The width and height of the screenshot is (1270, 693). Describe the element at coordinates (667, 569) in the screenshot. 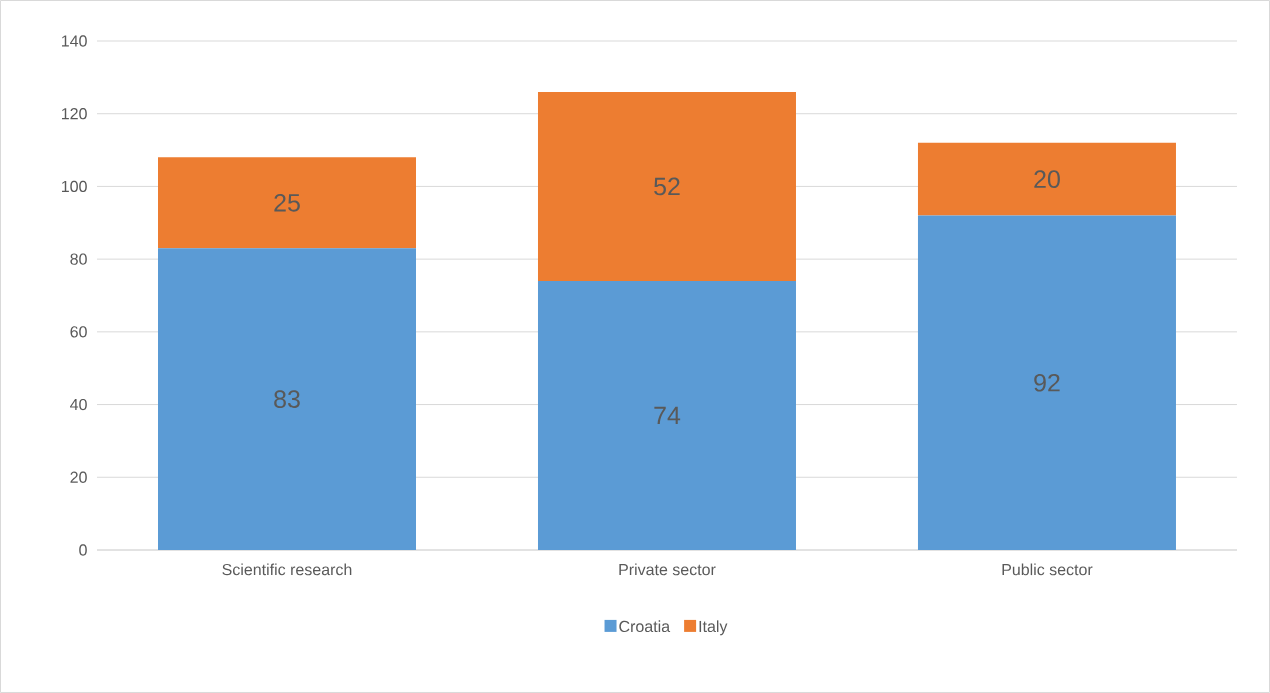

I see `x-tick-label: Private sector` at that location.